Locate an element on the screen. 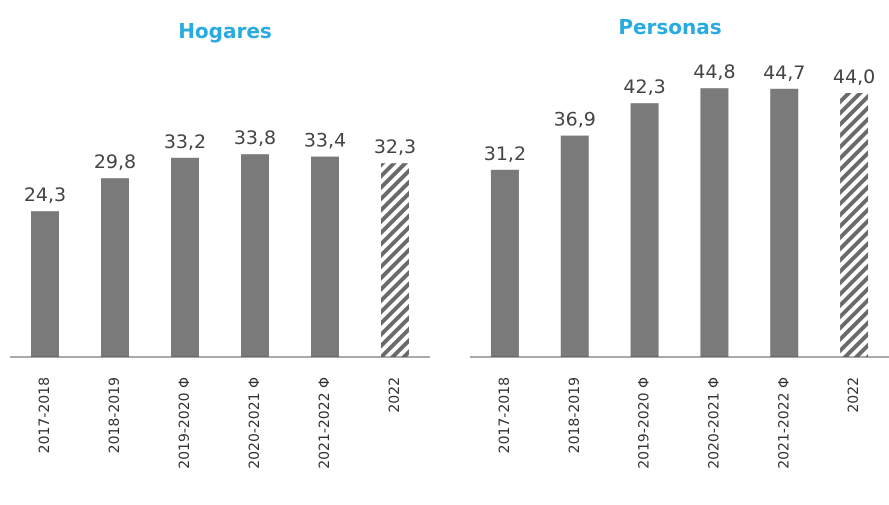  value-label: 31,2 is located at coordinates (505, 154).